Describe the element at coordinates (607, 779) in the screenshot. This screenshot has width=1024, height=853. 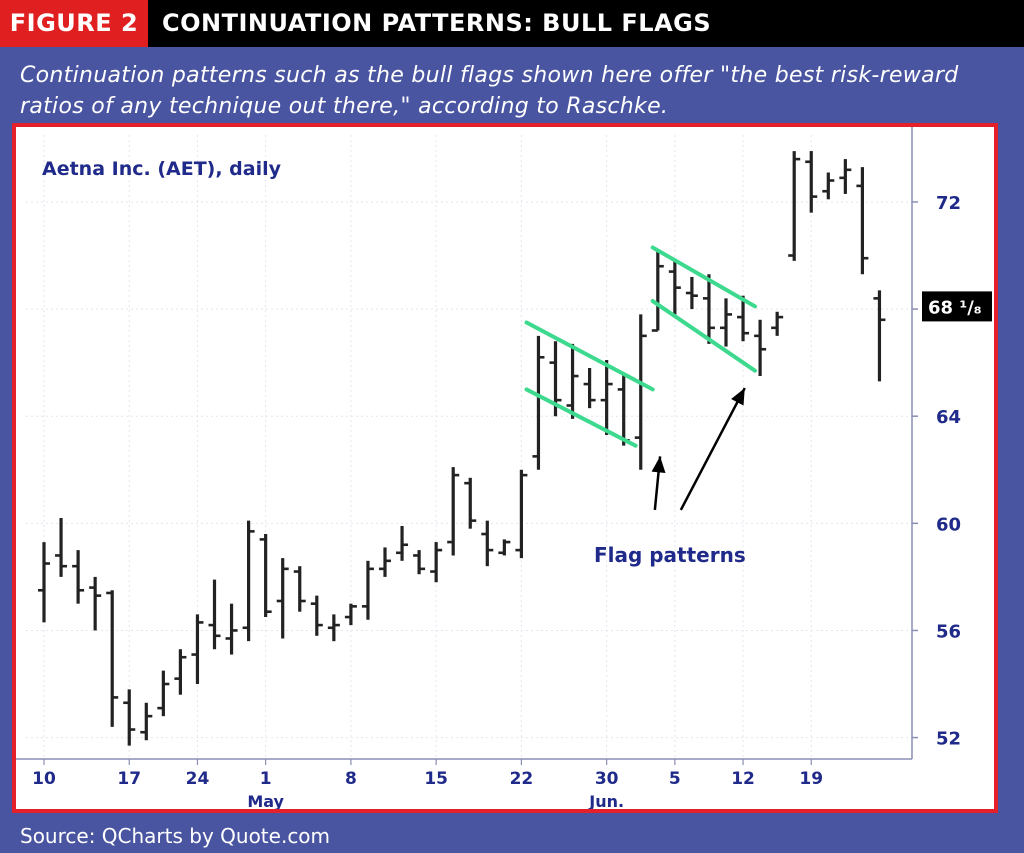
I see `x-tick-label: 30` at that location.